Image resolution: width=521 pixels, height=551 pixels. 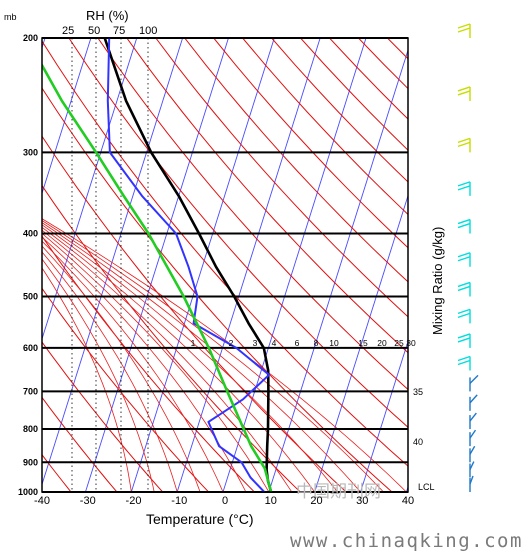 What do you see at coordinates (30, 462) in the screenshot?
I see `pressure-tick-label: 900` at bounding box center [30, 462].